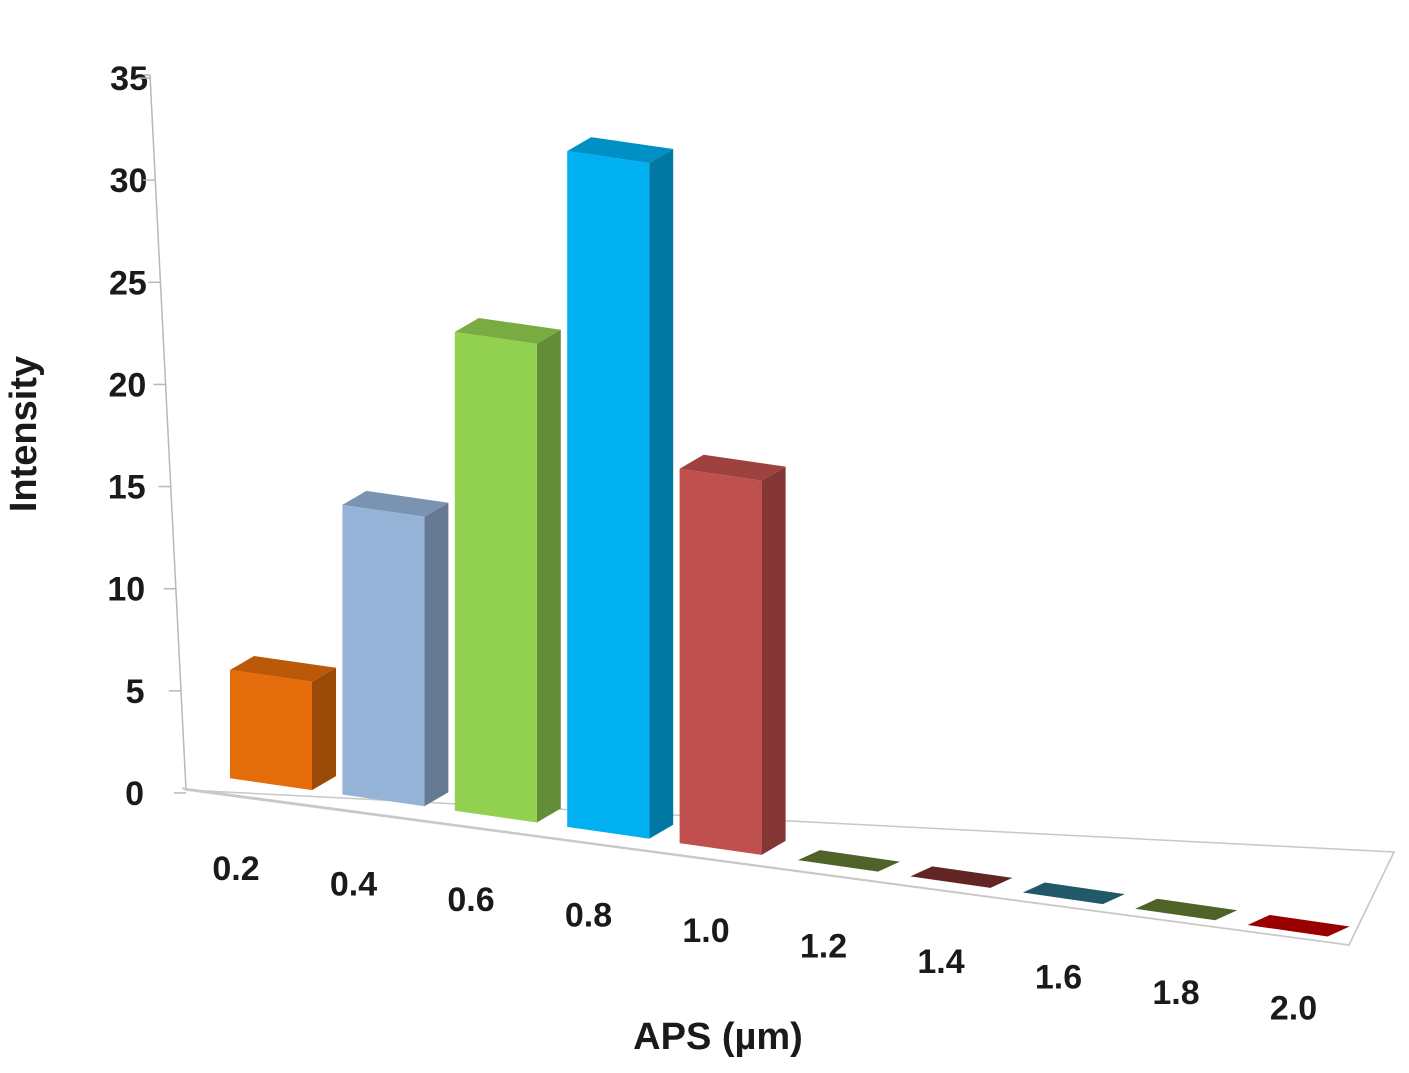 This screenshot has height=1073, width=1409. Describe the element at coordinates (134, 794) in the screenshot. I see `y-tick-label: 0` at that location.